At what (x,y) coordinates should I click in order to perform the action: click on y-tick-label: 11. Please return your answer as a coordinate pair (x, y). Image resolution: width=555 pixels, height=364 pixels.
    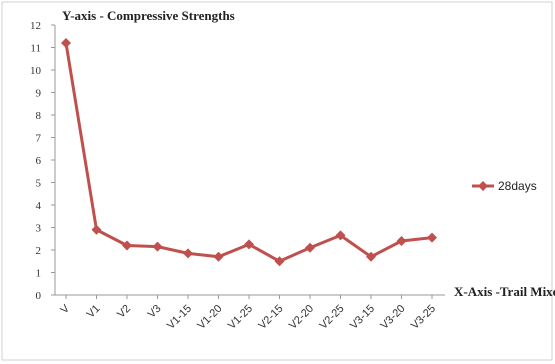
    Looking at the image, I should click on (35, 49).